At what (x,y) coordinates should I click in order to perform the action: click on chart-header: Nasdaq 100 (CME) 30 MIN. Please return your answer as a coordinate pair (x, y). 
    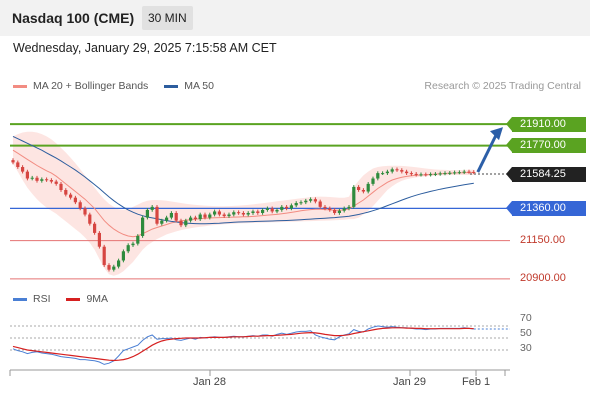
    Looking at the image, I should click on (295, 18).